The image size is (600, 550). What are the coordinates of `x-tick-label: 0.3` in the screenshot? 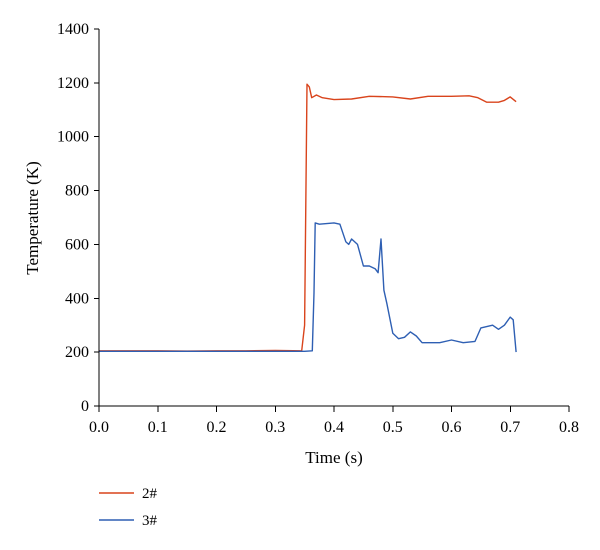 It's located at (275, 427).